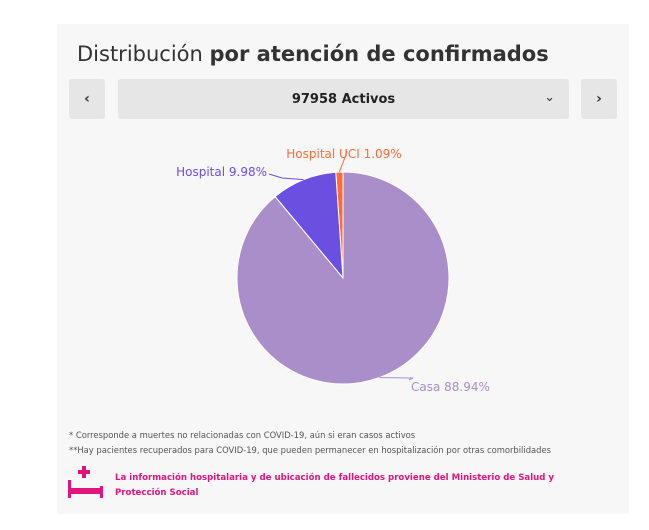 This screenshot has width=649, height=530. Describe the element at coordinates (343, 278) in the screenshot. I see `pie-slice-casa` at that location.